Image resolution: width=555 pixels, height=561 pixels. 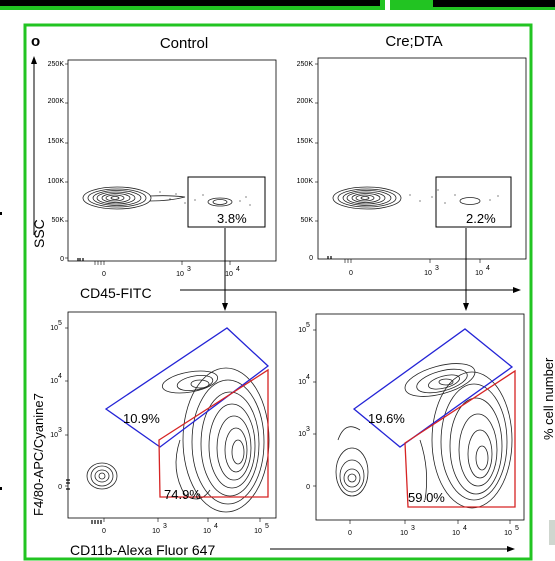 I want to click on bx-10-3: 10, so click(x=156, y=531).